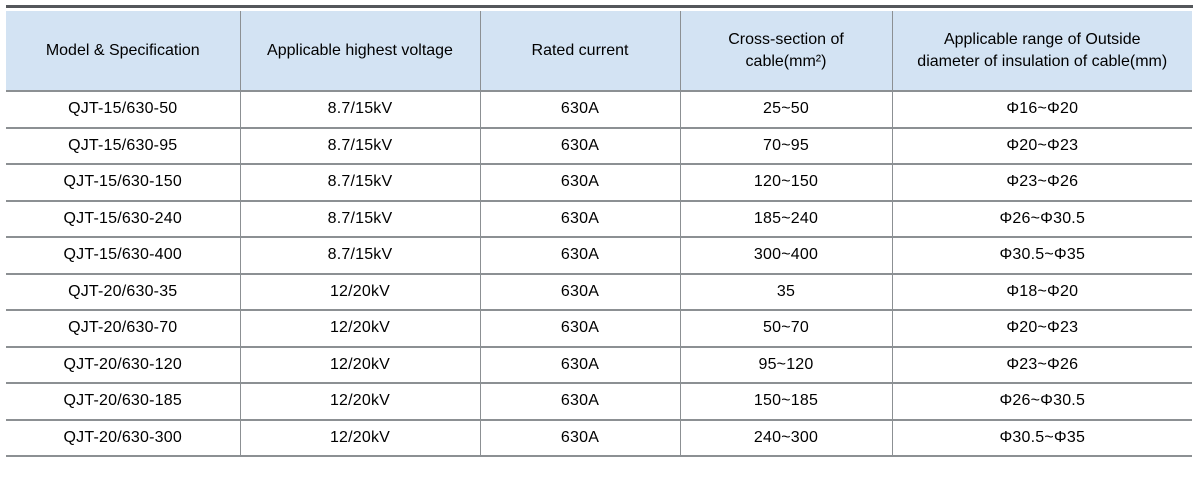 The width and height of the screenshot is (1200, 479). Describe the element at coordinates (785, 292) in the screenshot. I see `cell-cross-section: 35` at that location.